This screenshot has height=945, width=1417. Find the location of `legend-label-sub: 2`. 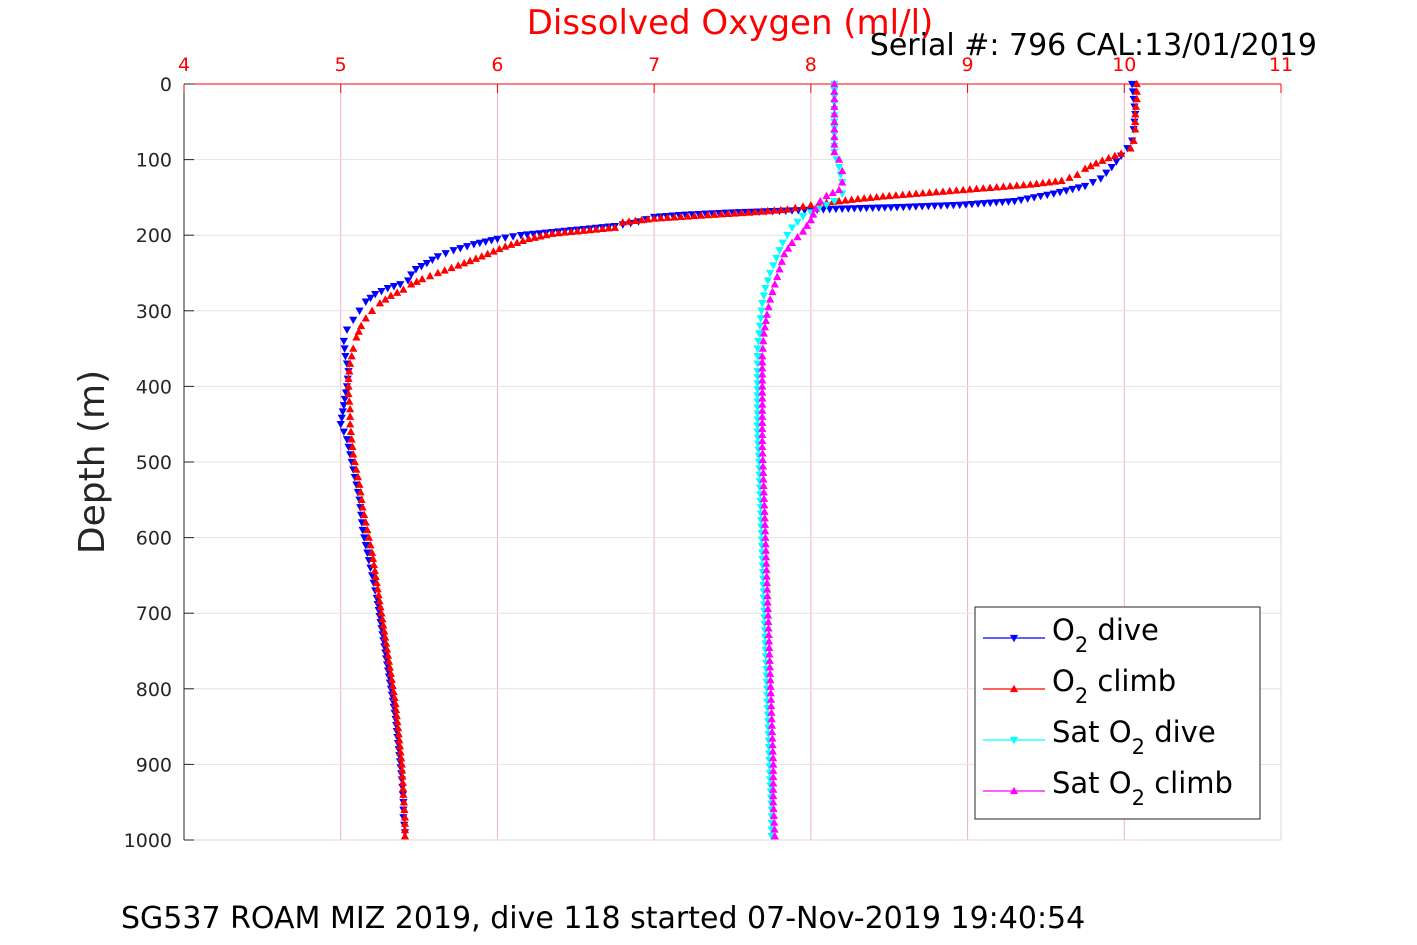

legend-label-sub: 2 is located at coordinates (1081, 645).